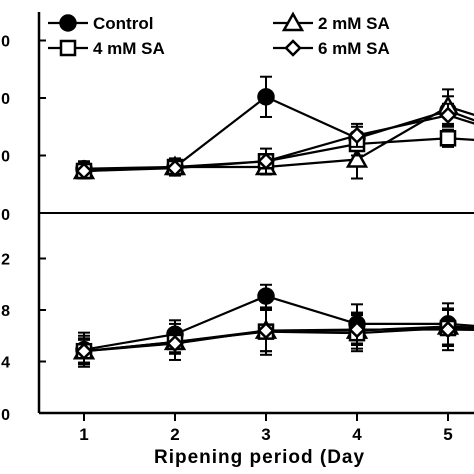  I want to click on x-tick-label: 4, so click(357, 434).